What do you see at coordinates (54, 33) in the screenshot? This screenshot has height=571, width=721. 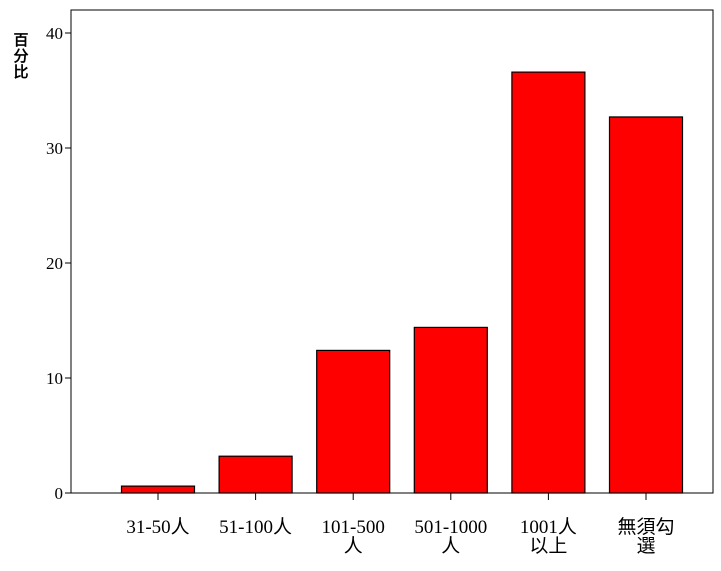 I see `y-tick-label: 40` at bounding box center [54, 33].